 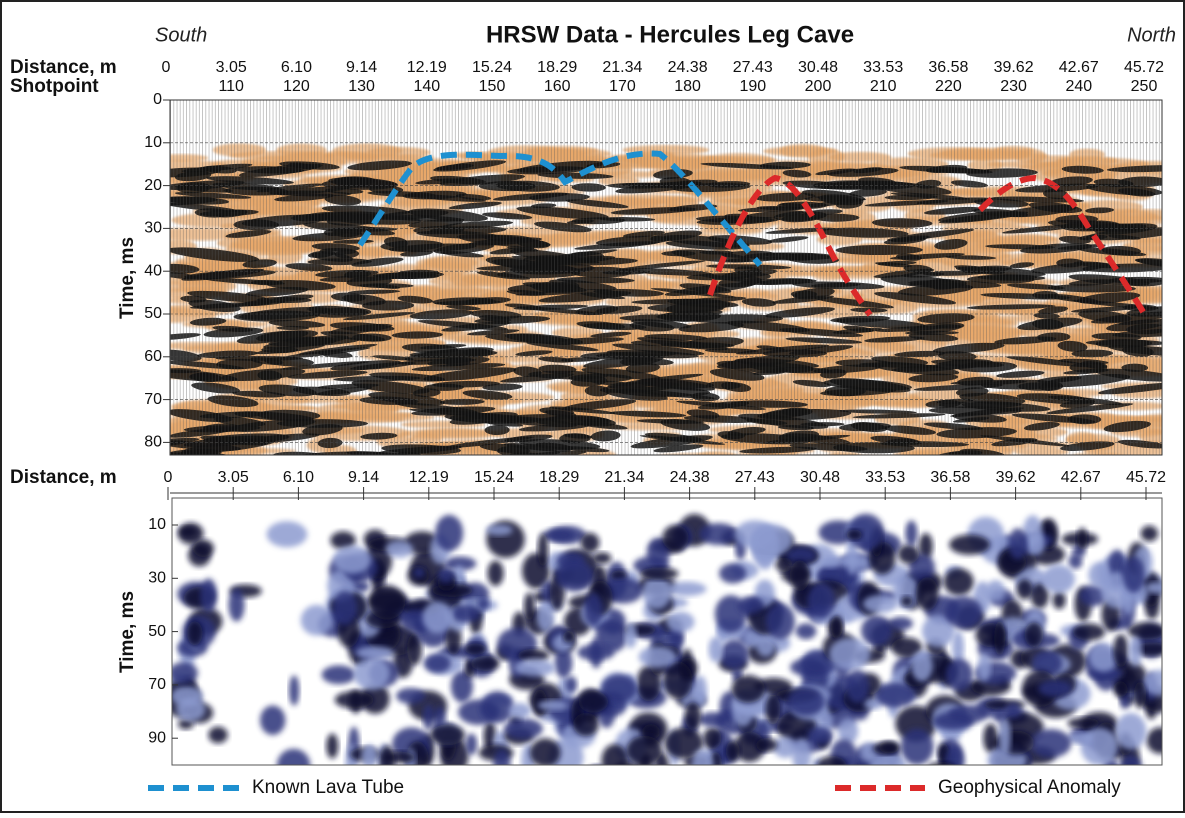 I want to click on x-tick-label: 24.38, so click(x=690, y=477).